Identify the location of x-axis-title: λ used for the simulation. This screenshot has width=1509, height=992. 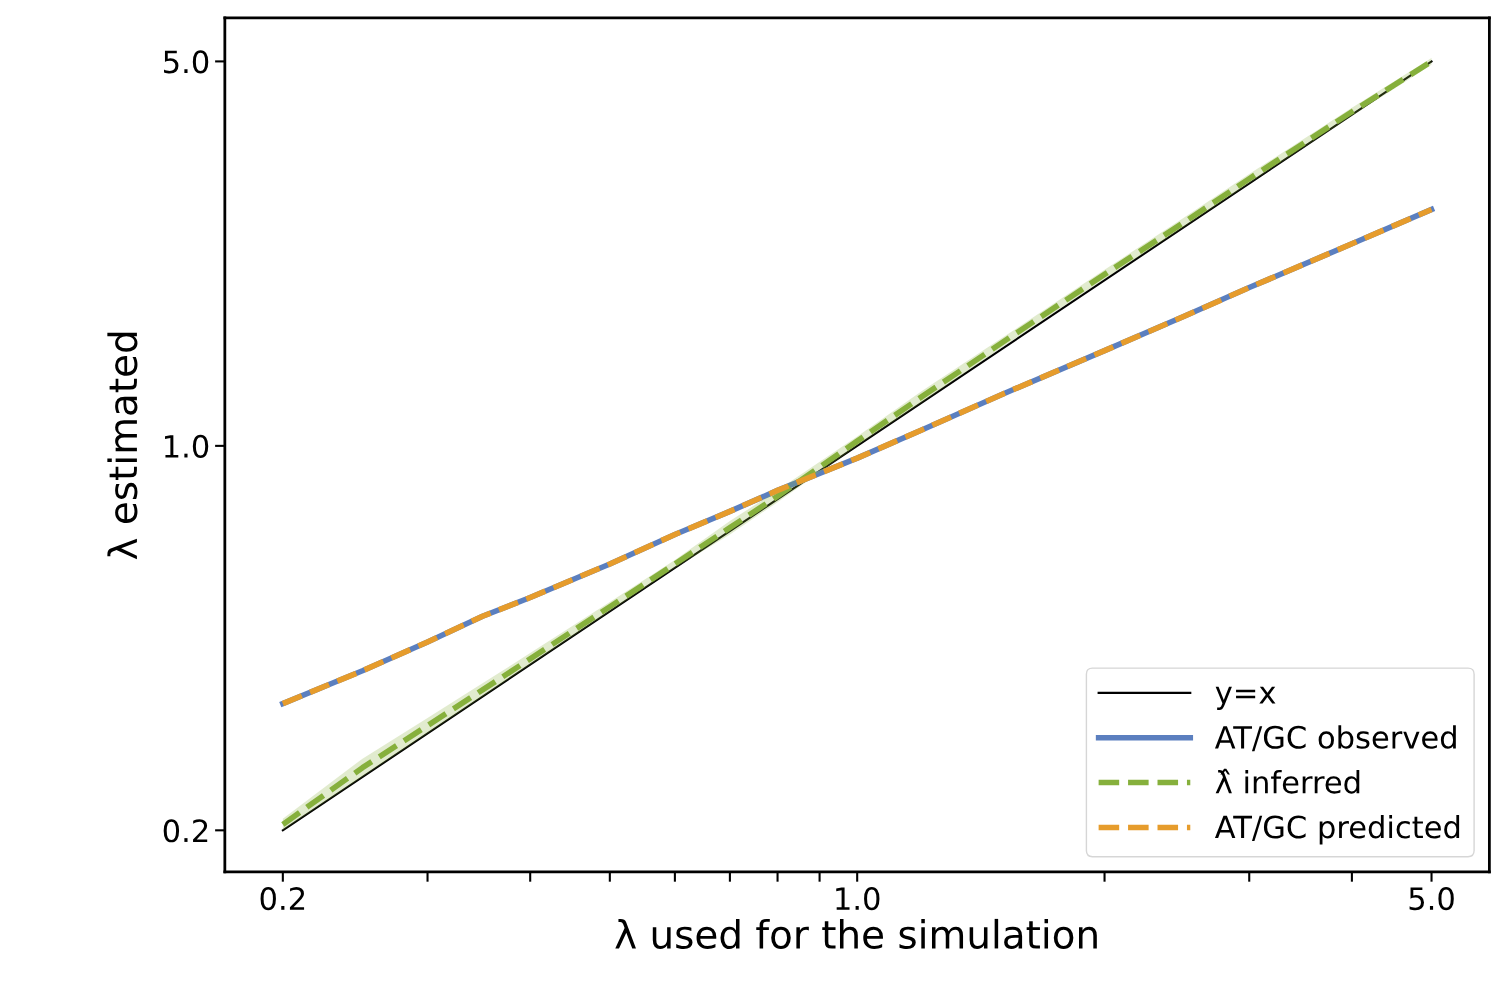
(856, 933).